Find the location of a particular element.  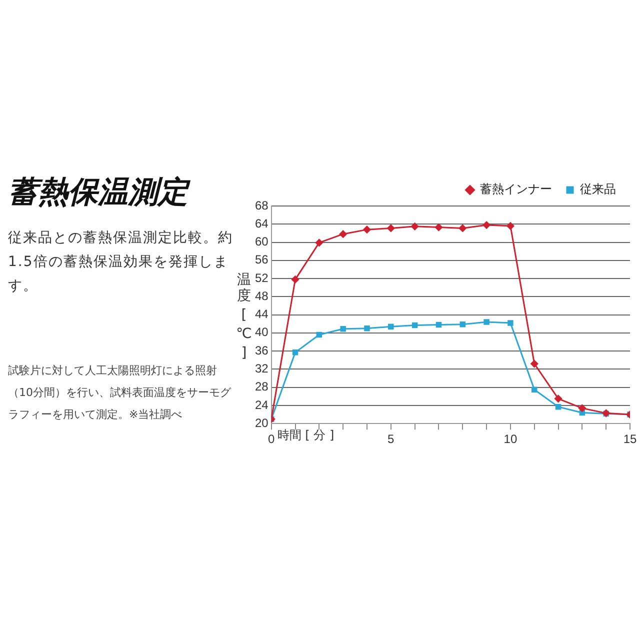

y-tick-label: 44 is located at coordinates (261, 314).